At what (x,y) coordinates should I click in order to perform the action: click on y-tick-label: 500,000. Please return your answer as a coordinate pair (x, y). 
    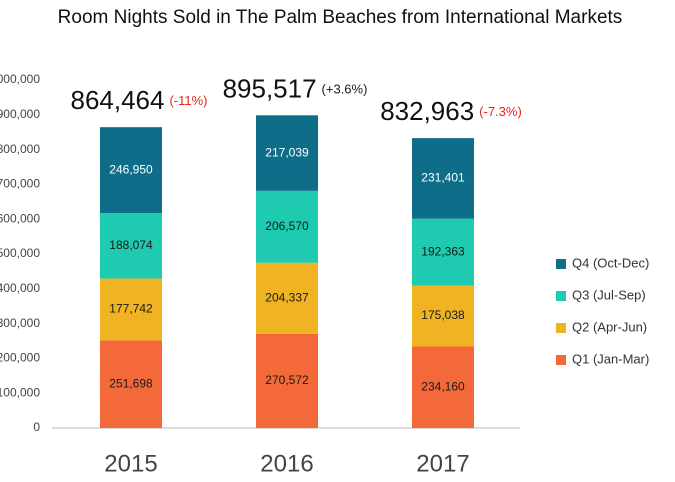
    Looking at the image, I should click on (20, 253).